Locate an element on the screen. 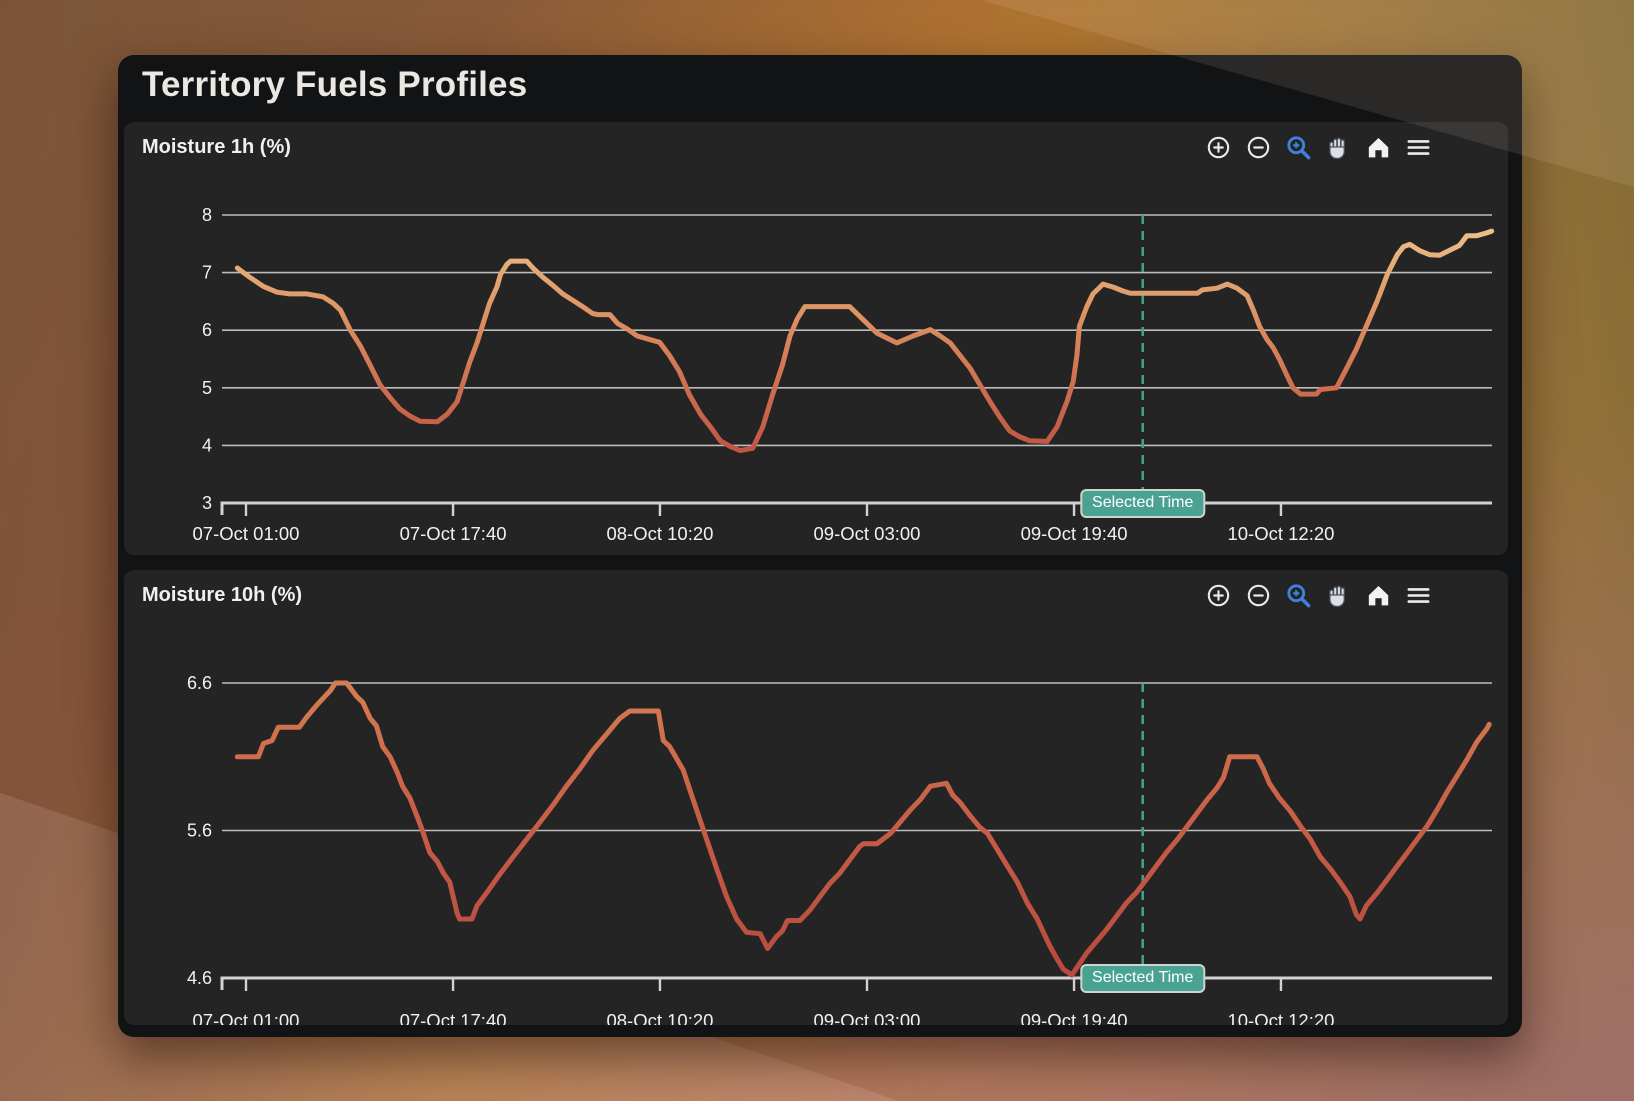  chart-title-moisture-10h: Moisture 10h (%) is located at coordinates (222, 595).